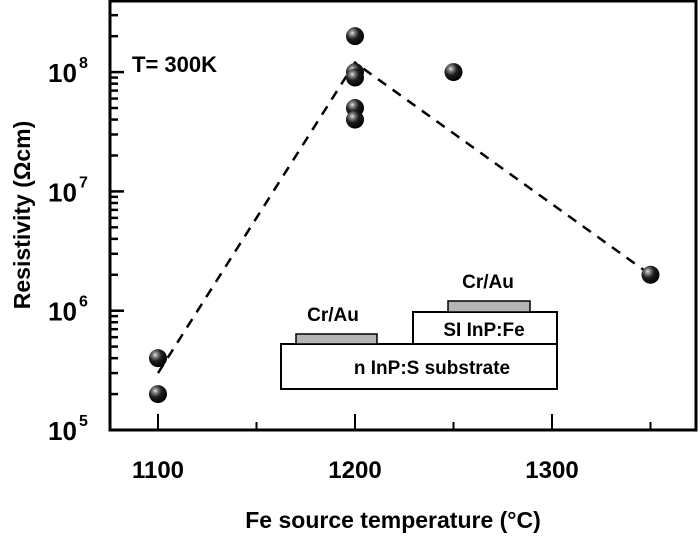  What do you see at coordinates (488, 282) in the screenshot?
I see `right-contact-label: Cr/Au` at bounding box center [488, 282].